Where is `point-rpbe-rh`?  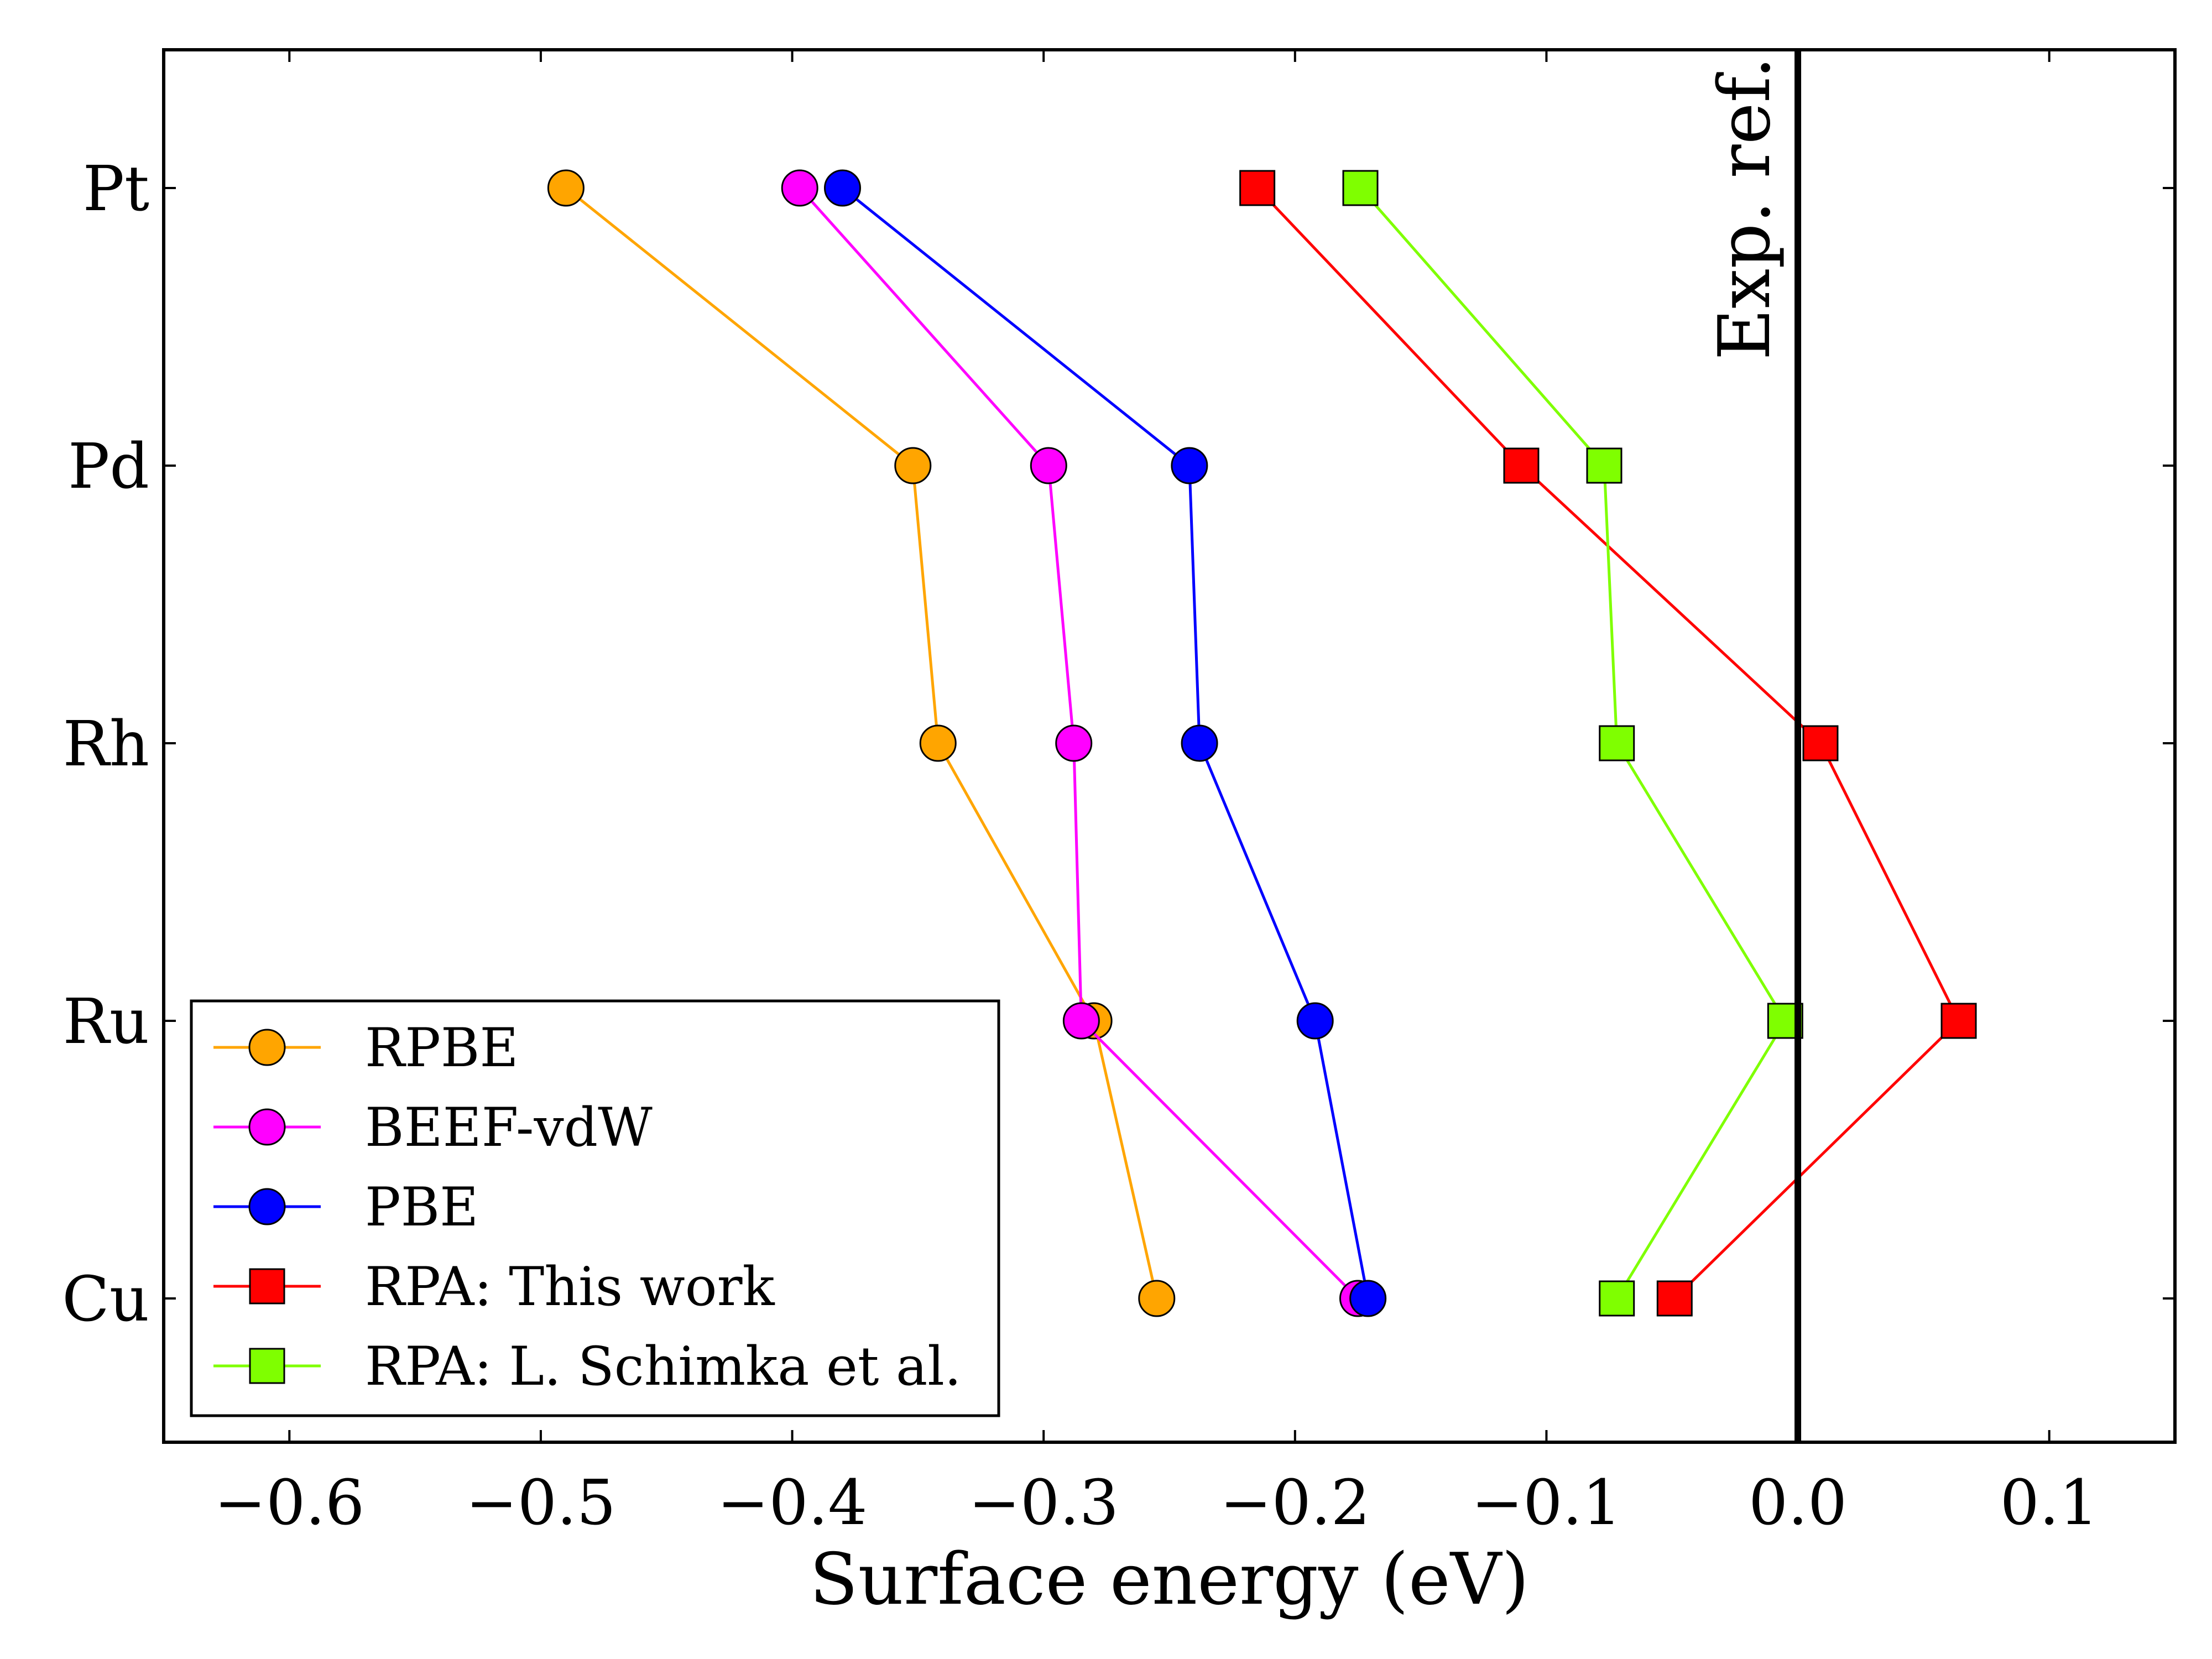
point-rpbe-rh is located at coordinates (938, 743).